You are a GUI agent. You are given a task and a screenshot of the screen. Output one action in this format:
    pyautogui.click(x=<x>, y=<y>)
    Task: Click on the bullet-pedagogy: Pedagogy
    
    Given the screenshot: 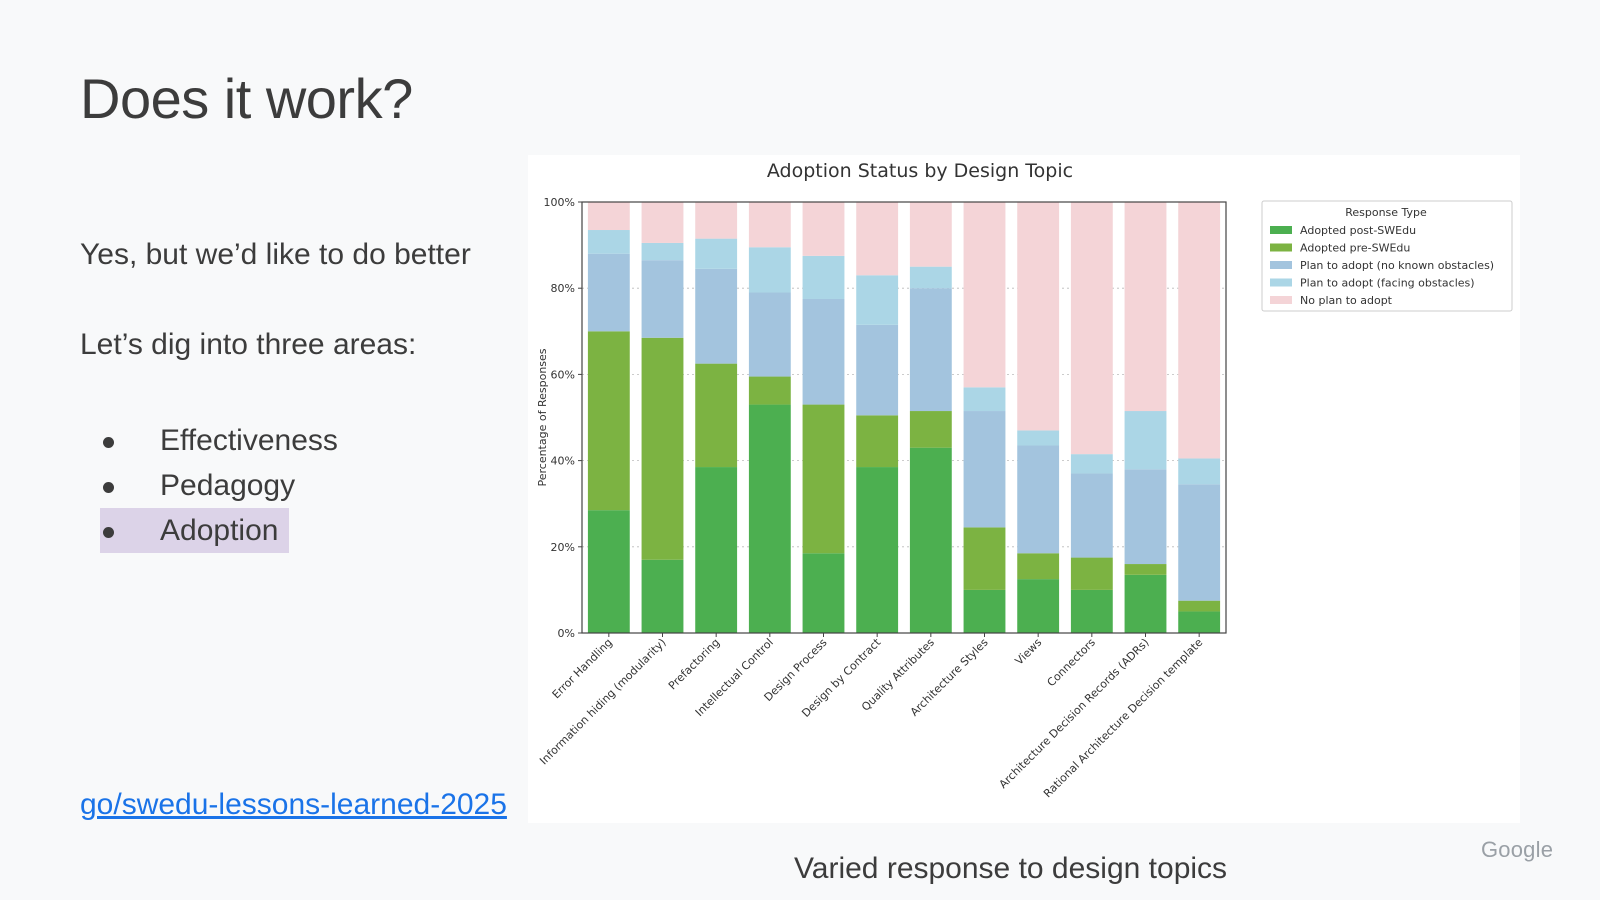 What is the action you would take?
    pyautogui.click(x=197, y=485)
    